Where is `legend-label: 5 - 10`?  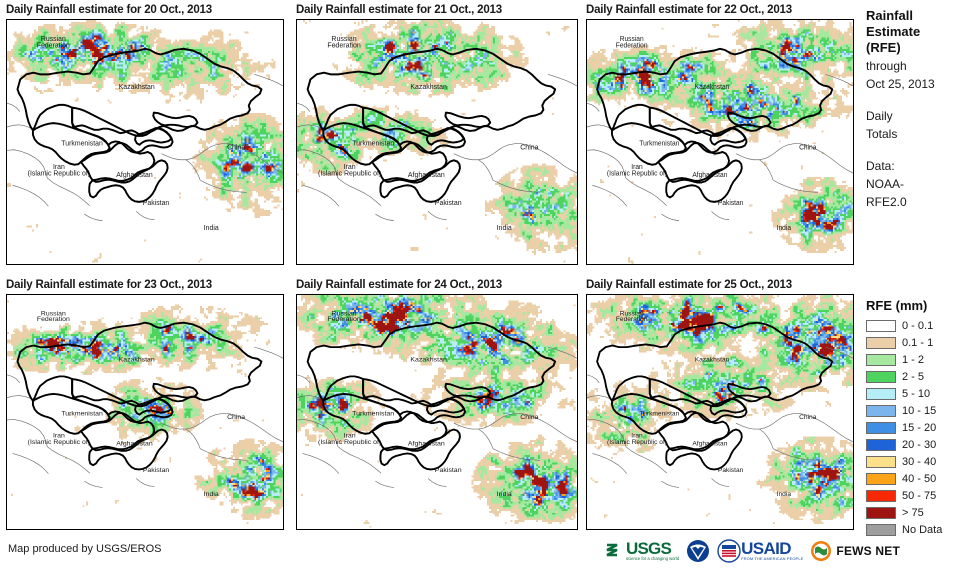
legend-label: 5 - 10 is located at coordinates (916, 393).